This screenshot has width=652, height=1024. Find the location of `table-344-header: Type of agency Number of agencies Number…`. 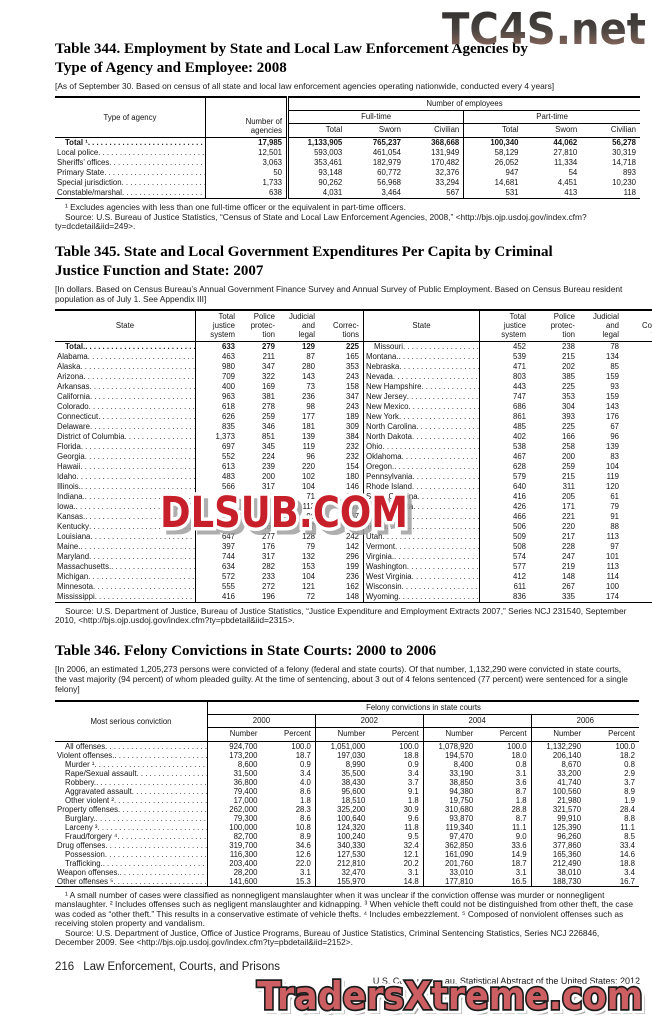

table-344-header: Type of agency Number of agencies Number… is located at coordinates (347, 117).